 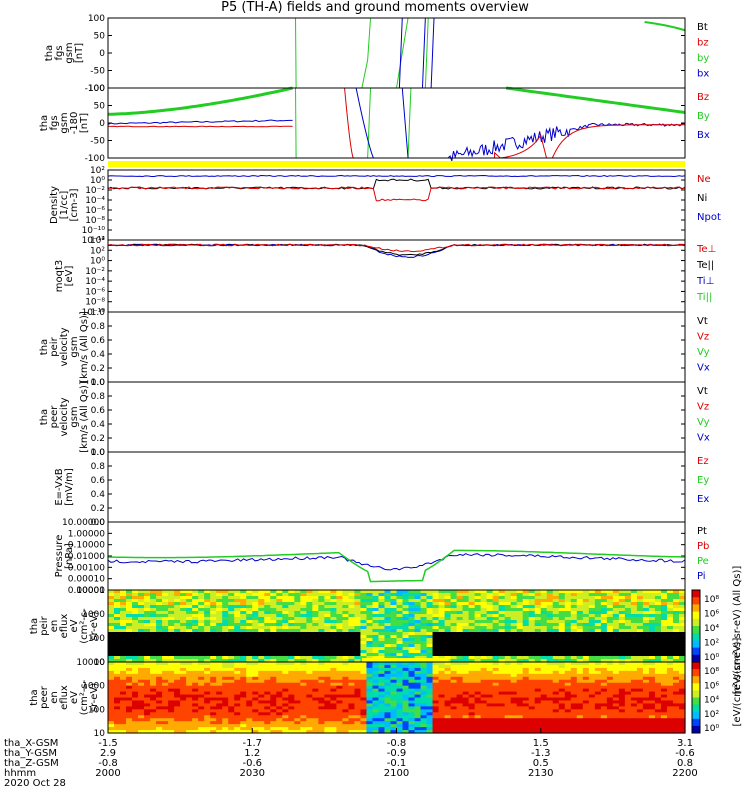 What do you see at coordinates (98, 481) in the screenshot?
I see `y-tick-label: 0.6` at bounding box center [98, 481].